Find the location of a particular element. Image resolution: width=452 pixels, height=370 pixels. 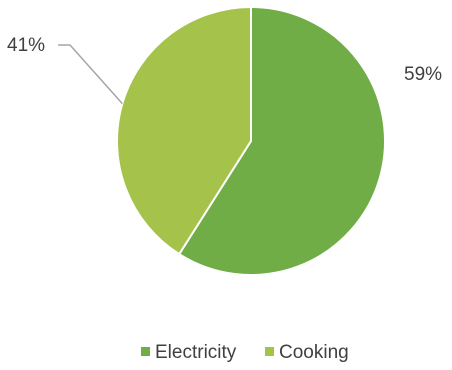

leader-line-cooking is located at coordinates (90, 74).